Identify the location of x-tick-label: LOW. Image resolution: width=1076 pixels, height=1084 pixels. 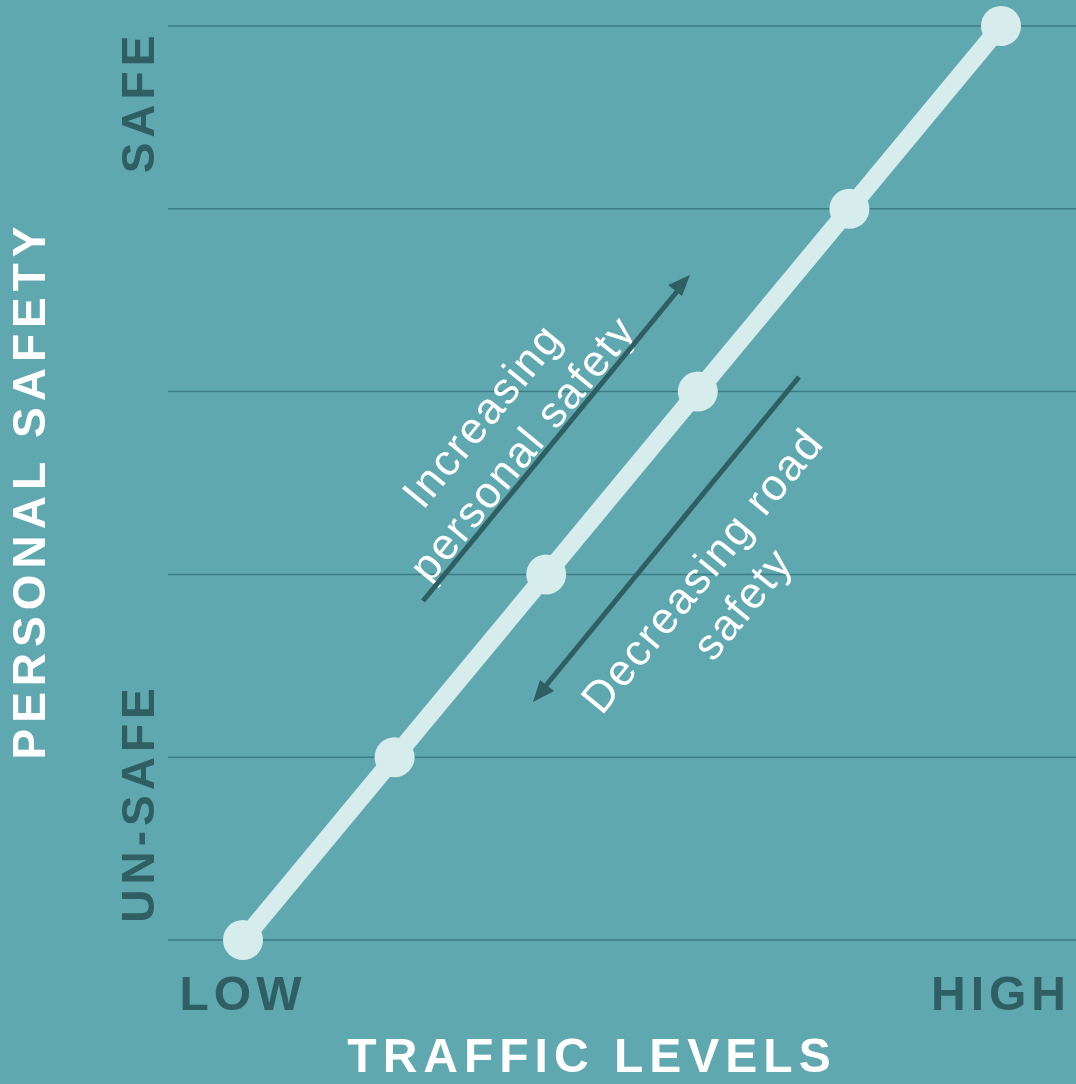
(243, 994).